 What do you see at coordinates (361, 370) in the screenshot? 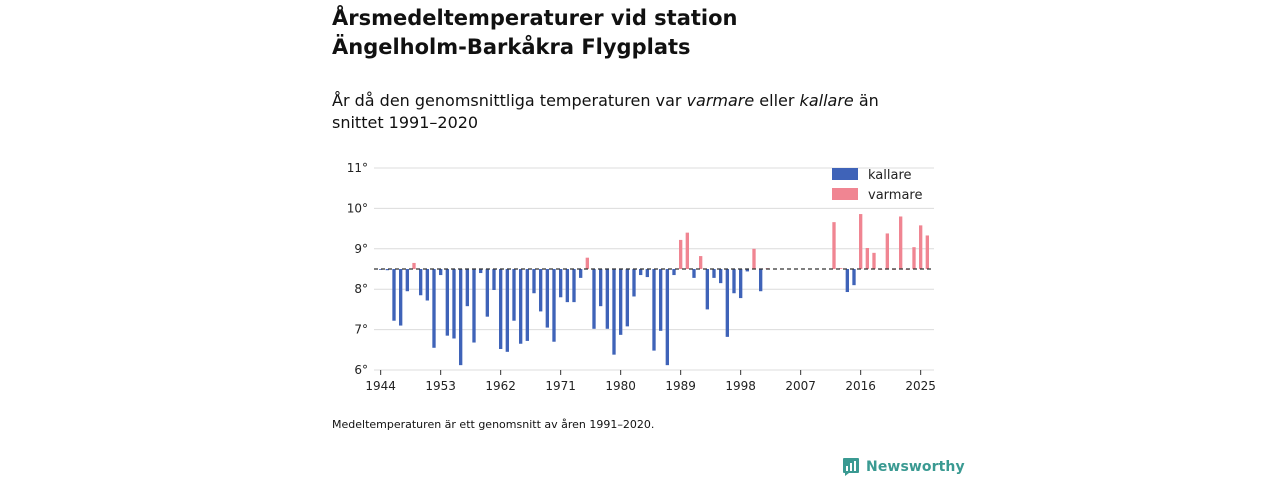
I see `y-tick-label: 6°` at bounding box center [361, 370].